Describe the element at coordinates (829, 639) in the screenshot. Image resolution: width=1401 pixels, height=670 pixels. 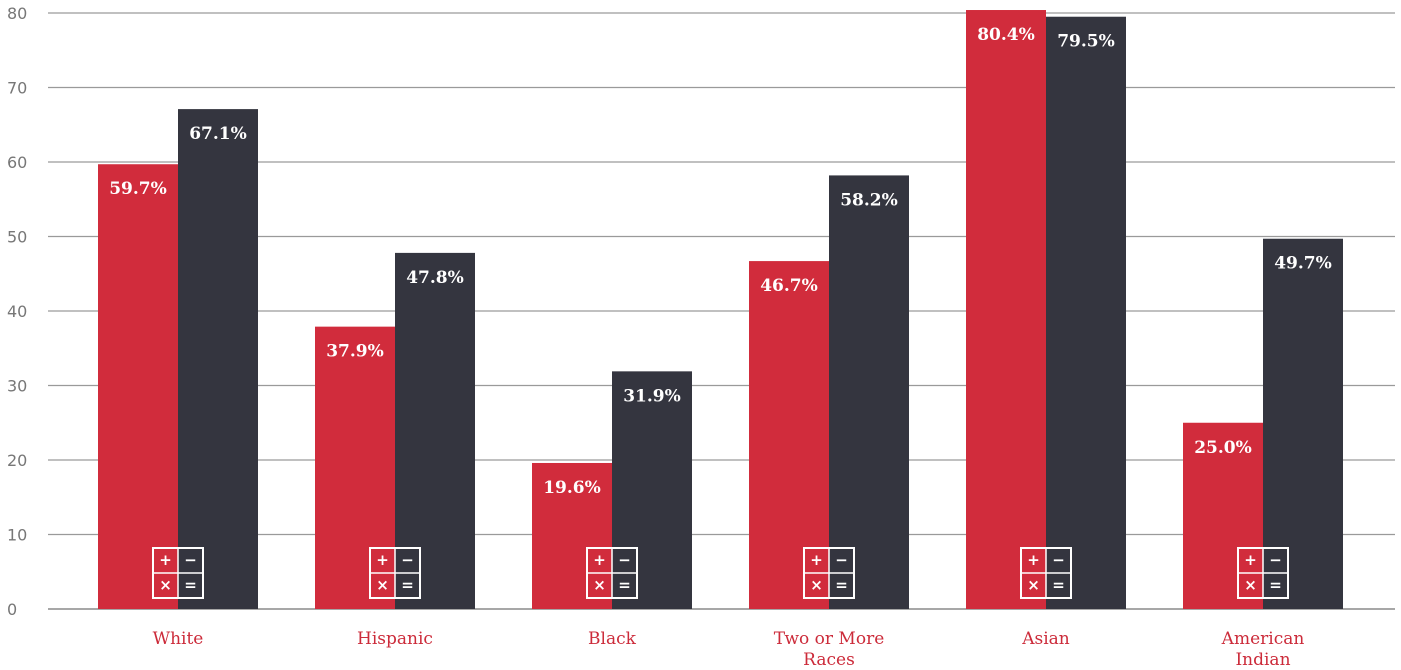
I see `x-tick-label: Two or More` at that location.